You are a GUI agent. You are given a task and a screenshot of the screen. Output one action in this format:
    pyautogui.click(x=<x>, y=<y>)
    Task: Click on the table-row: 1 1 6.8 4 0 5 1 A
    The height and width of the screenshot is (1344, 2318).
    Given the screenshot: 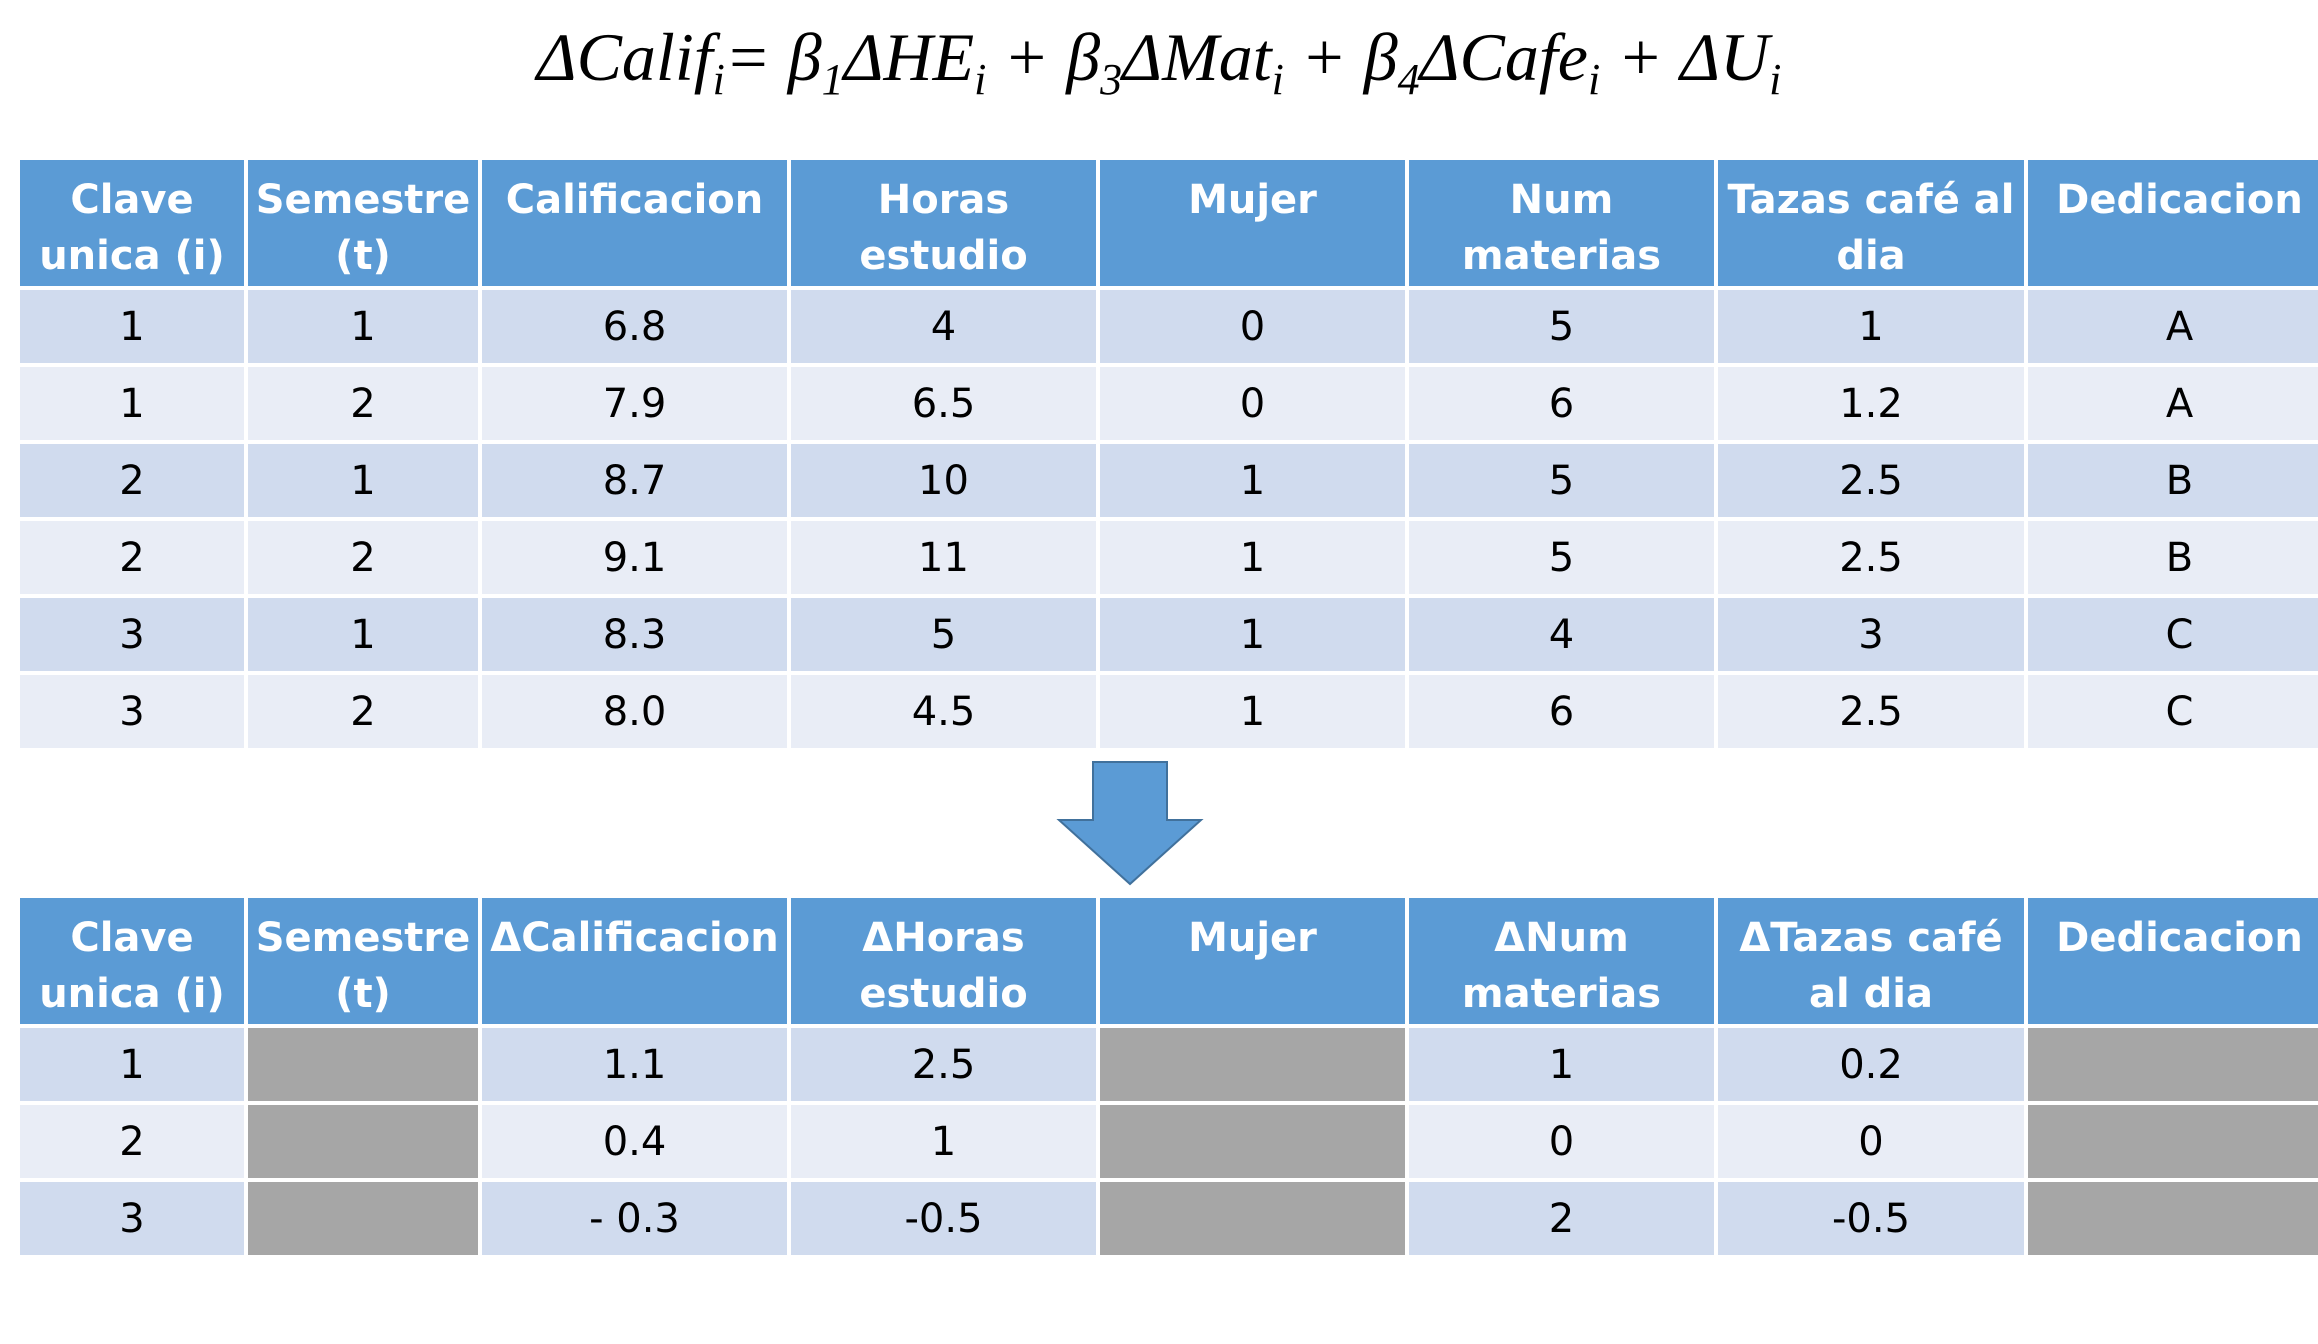 What is the action you would take?
    pyautogui.click(x=1169, y=326)
    